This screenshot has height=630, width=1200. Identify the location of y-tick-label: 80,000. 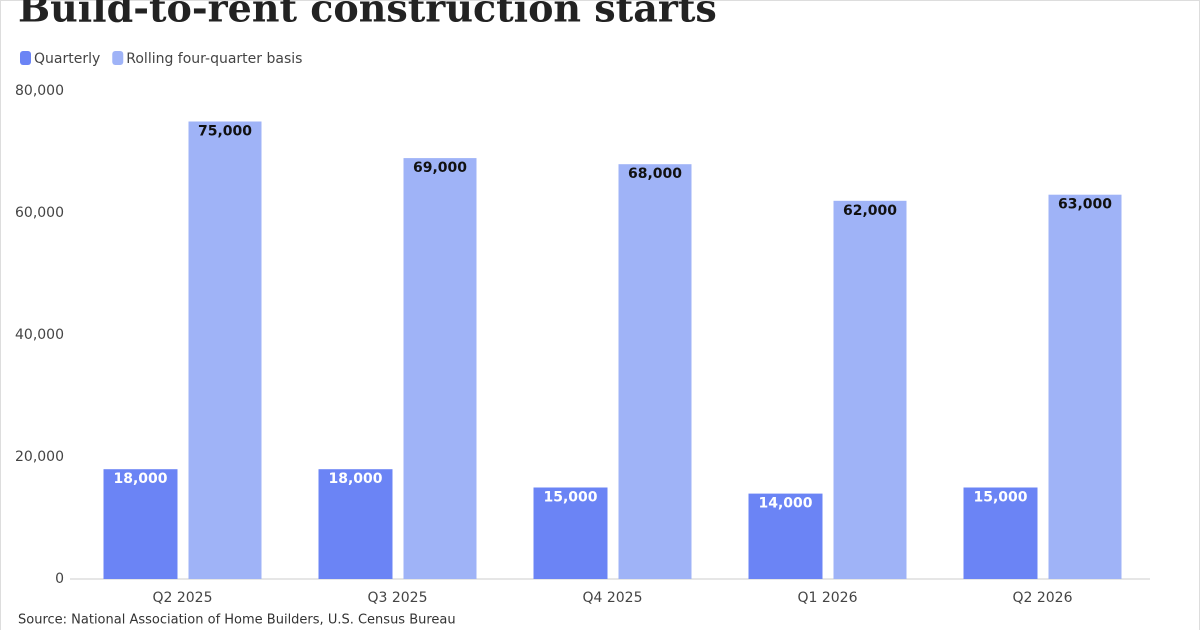
(39, 91).